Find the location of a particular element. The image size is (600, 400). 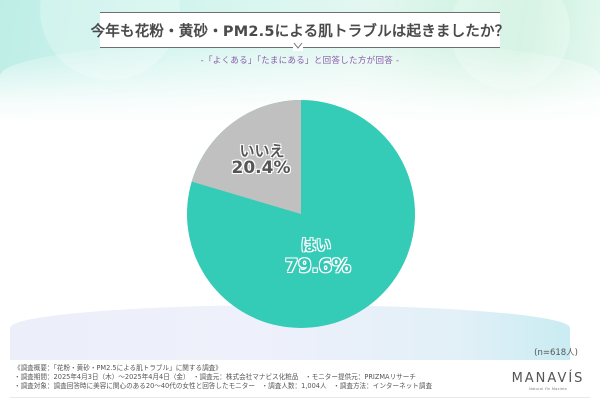

pie-slice-no is located at coordinates (246, 157).